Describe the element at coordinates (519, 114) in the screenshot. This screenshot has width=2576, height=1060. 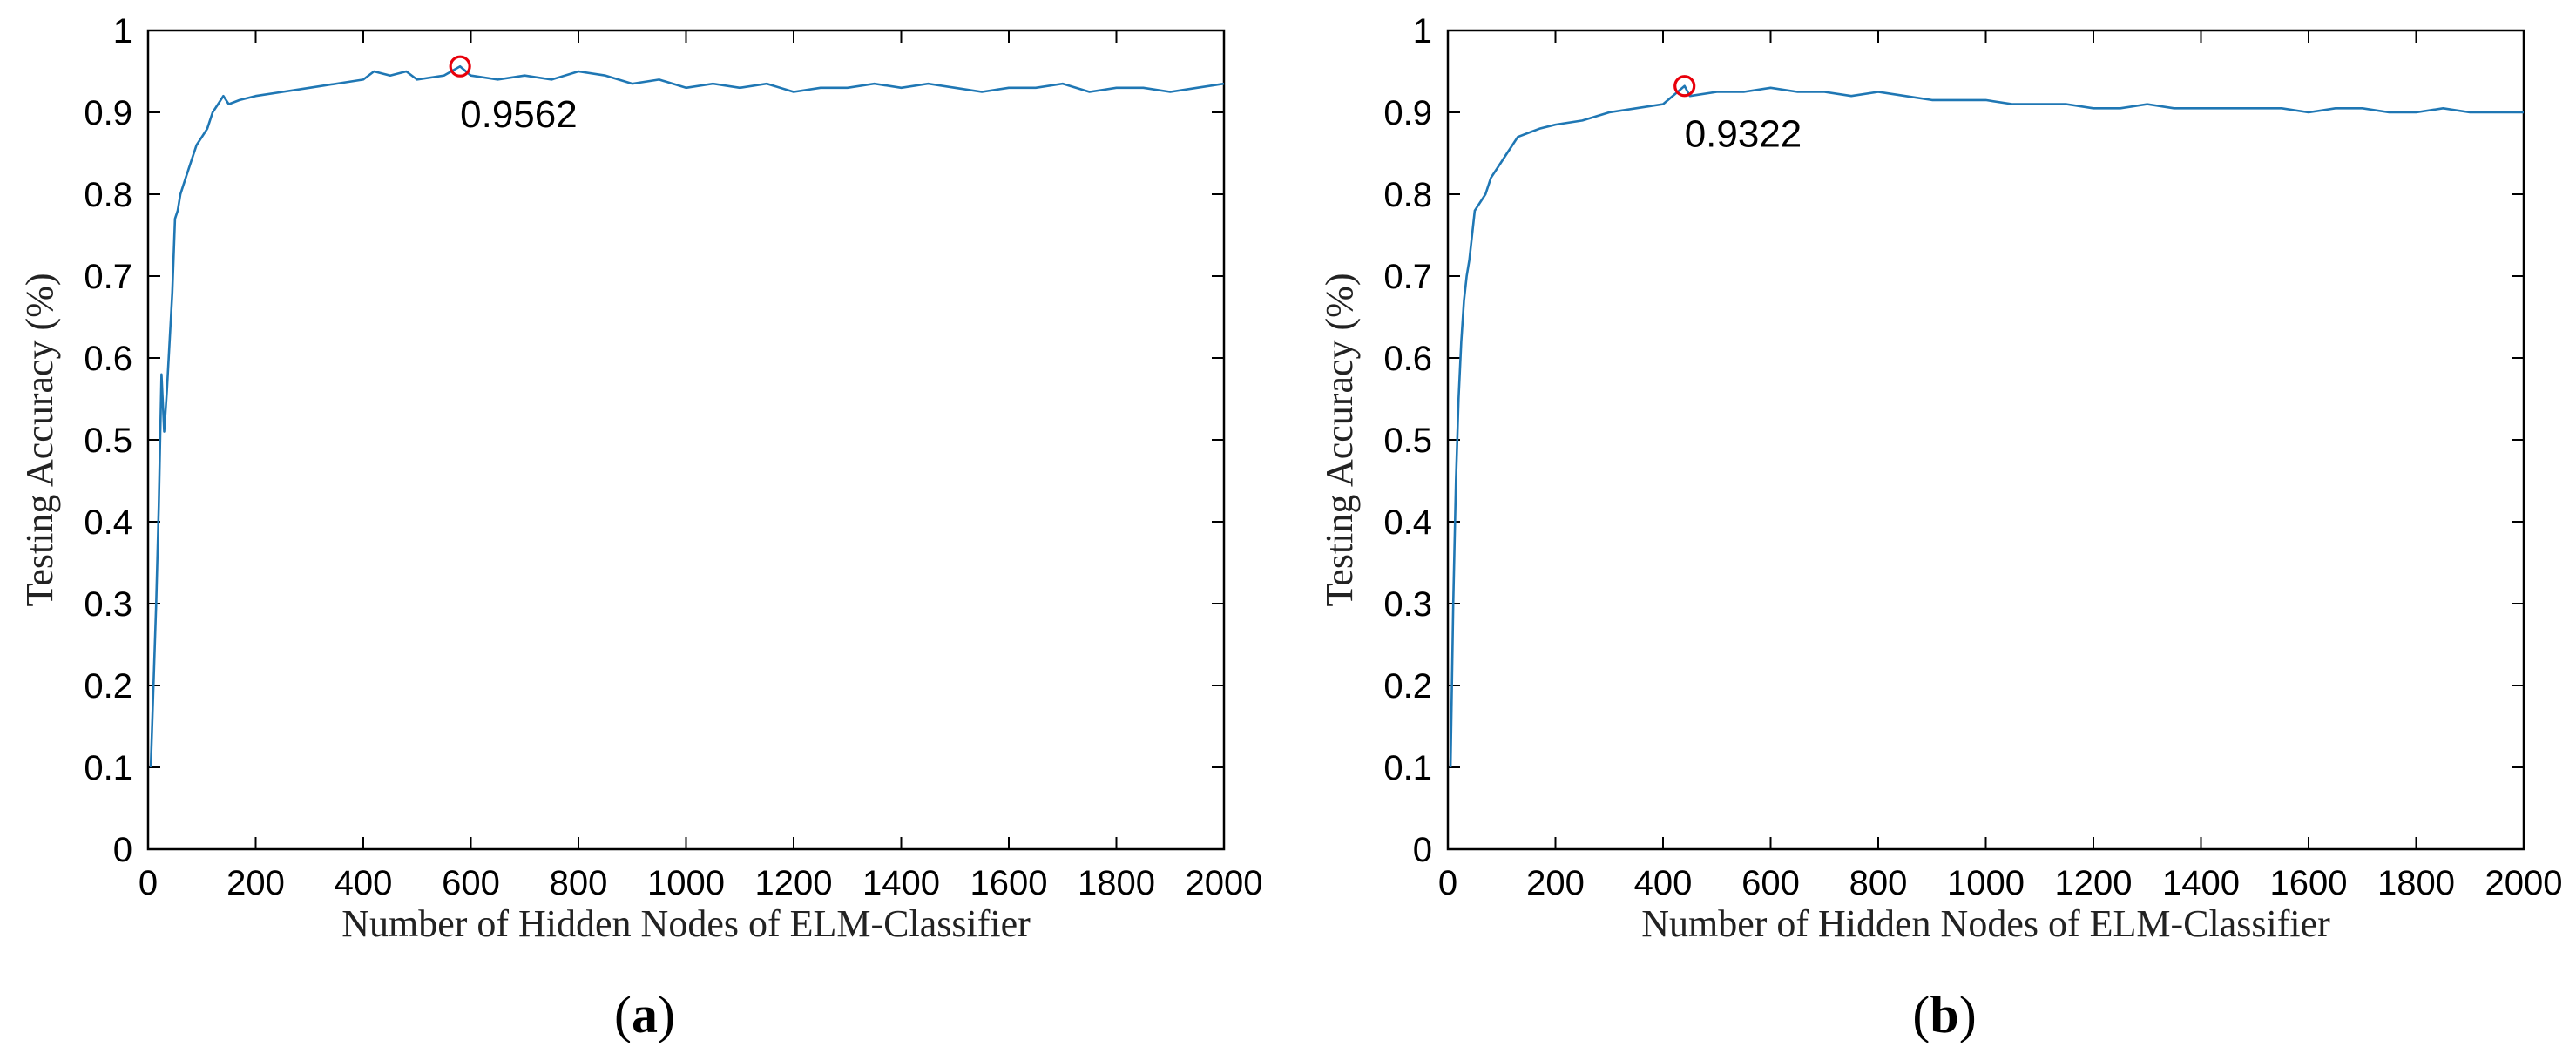
I see `peak-label: 0.9562` at that location.